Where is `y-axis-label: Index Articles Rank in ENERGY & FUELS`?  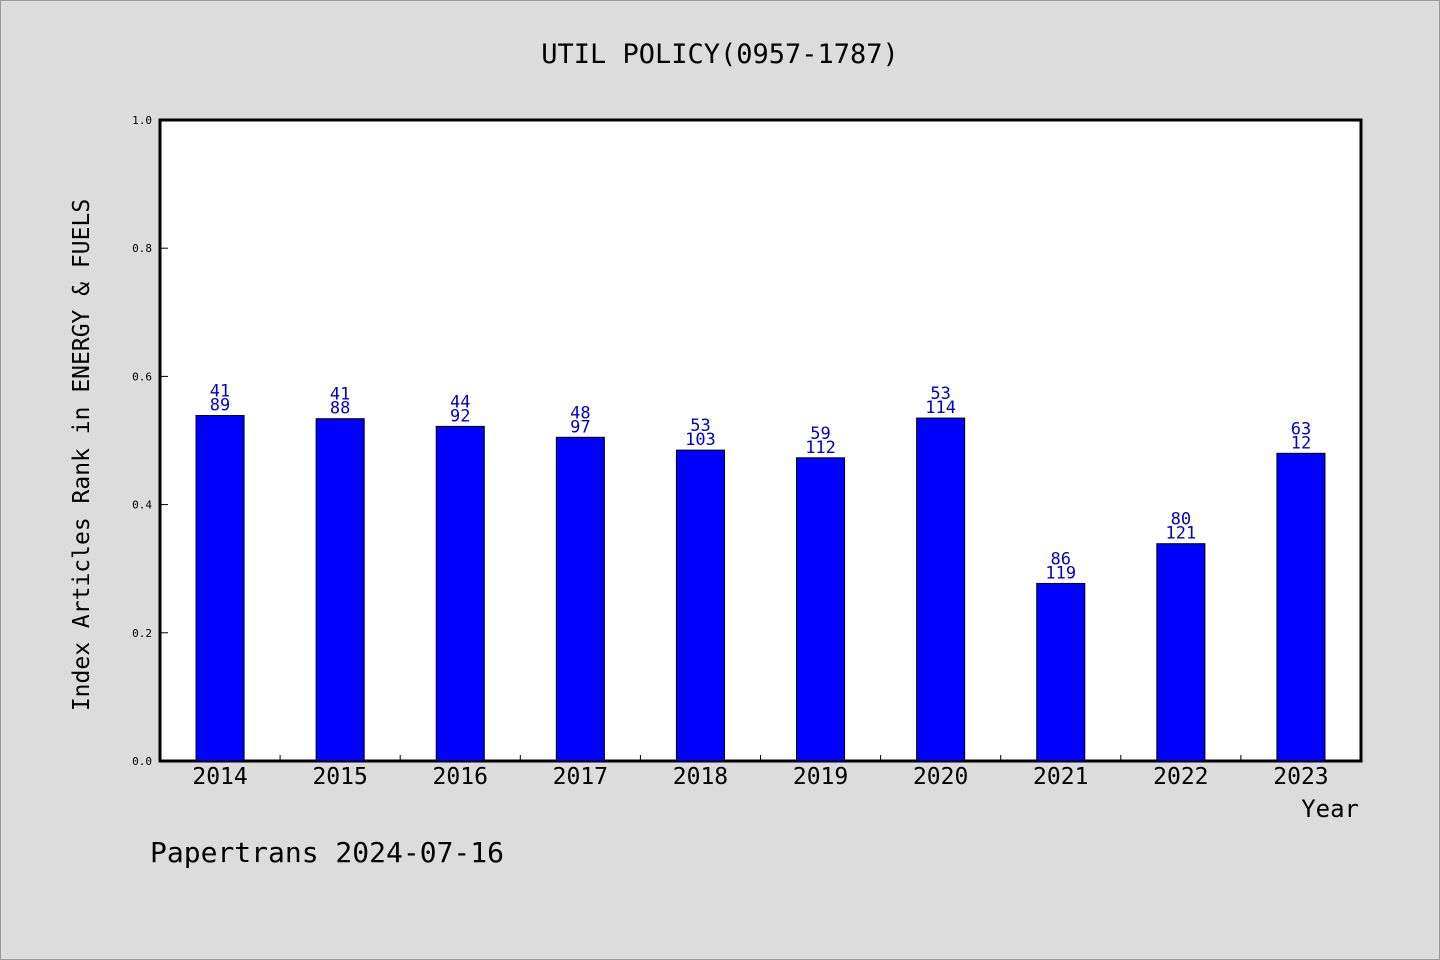
y-axis-label: Index Articles Rank in ENERGY & FUELS is located at coordinates (82, 455).